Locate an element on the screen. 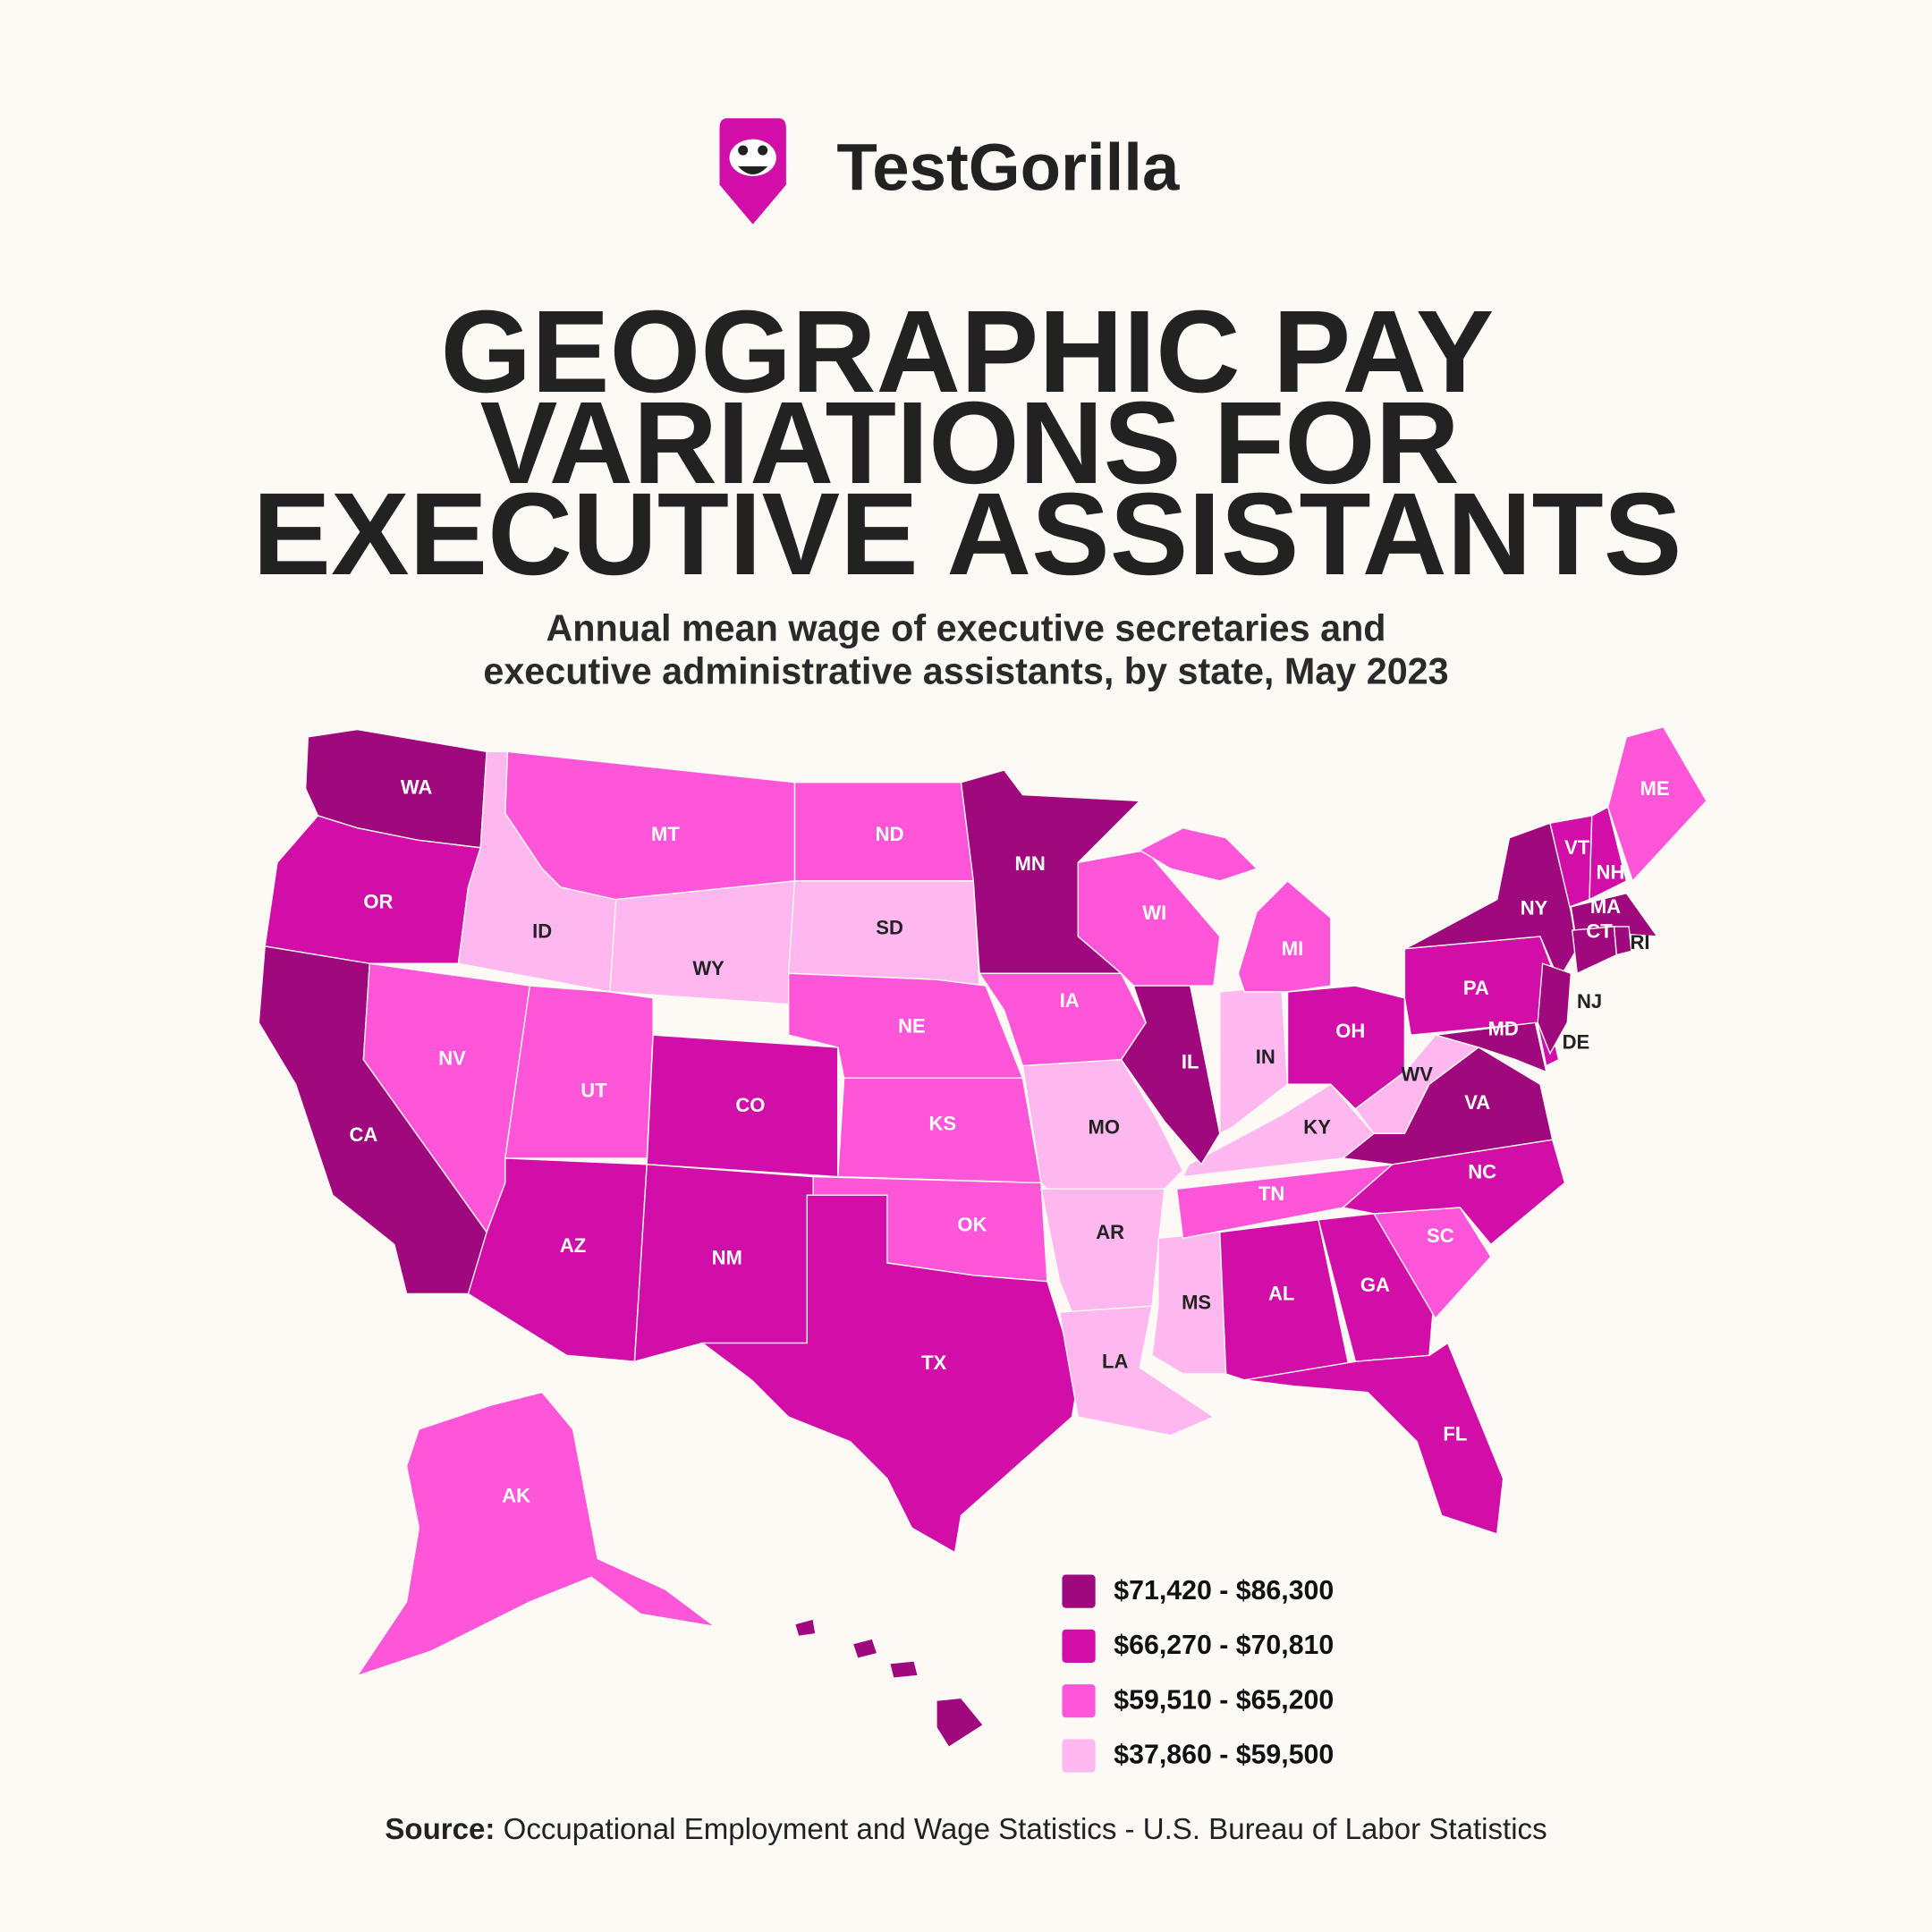  state-label: OK is located at coordinates (972, 1224).